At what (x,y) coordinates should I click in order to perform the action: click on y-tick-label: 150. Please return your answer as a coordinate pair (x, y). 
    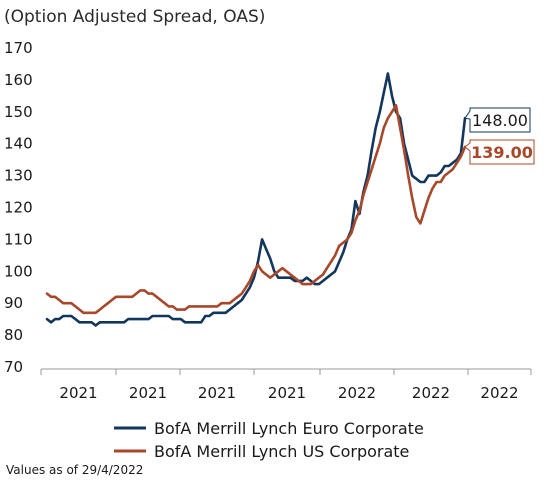
    Looking at the image, I should click on (18, 112).